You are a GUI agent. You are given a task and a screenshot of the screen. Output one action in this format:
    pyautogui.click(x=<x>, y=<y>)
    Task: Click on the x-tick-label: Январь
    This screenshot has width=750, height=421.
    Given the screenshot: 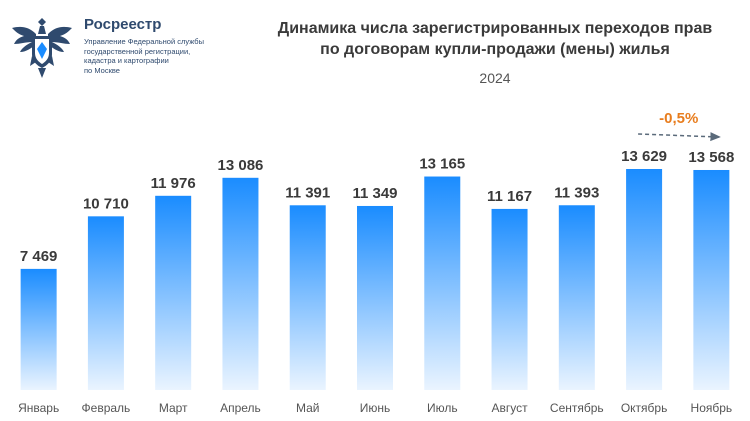 What is the action you would take?
    pyautogui.click(x=38, y=408)
    